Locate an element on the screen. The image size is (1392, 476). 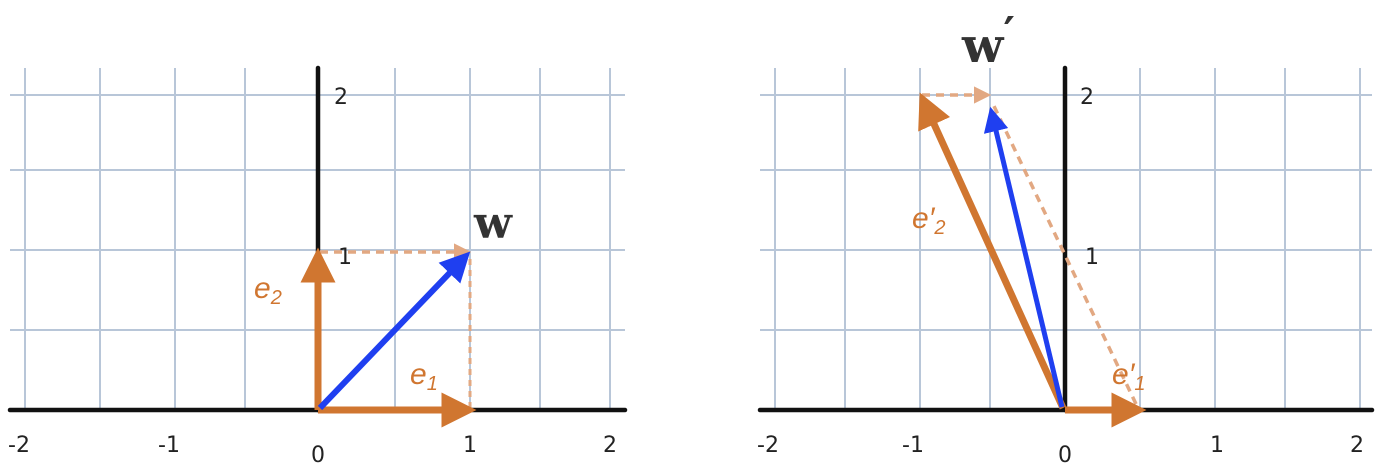
right-y-tick: 1 is located at coordinates (1092, 257).